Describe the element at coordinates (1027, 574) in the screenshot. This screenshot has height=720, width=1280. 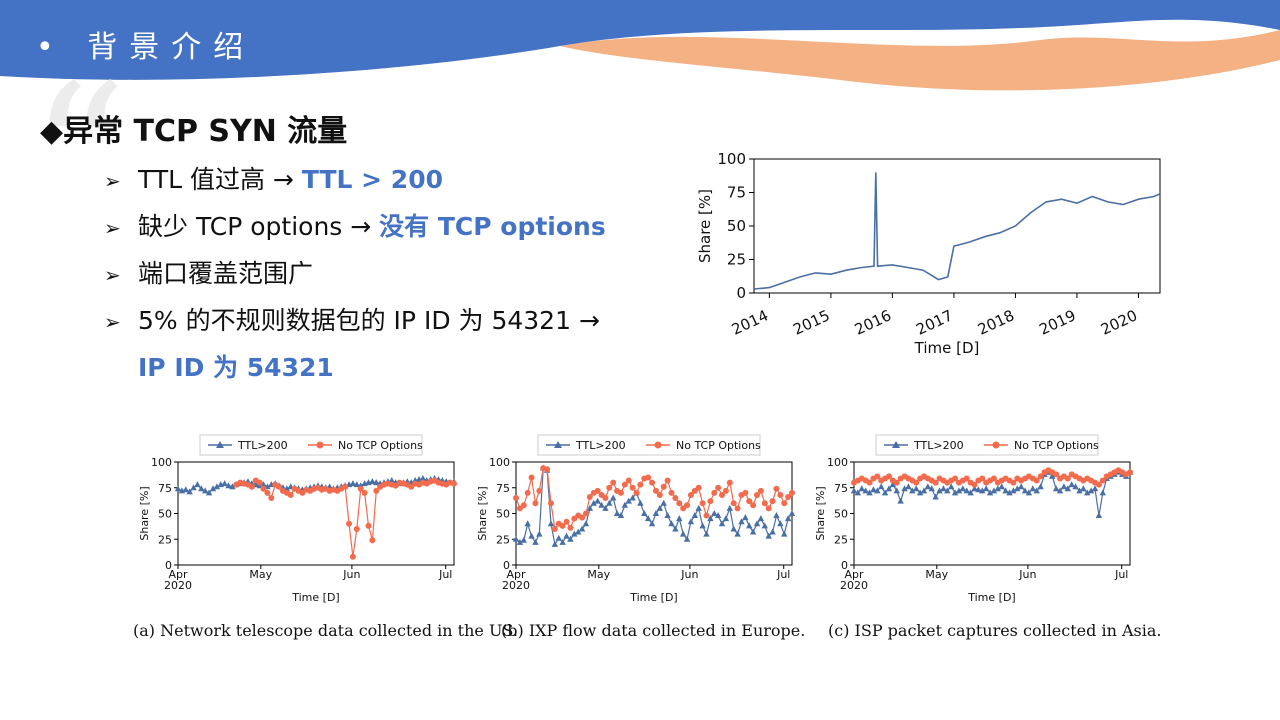
I see `x-tick-label: Jun` at that location.